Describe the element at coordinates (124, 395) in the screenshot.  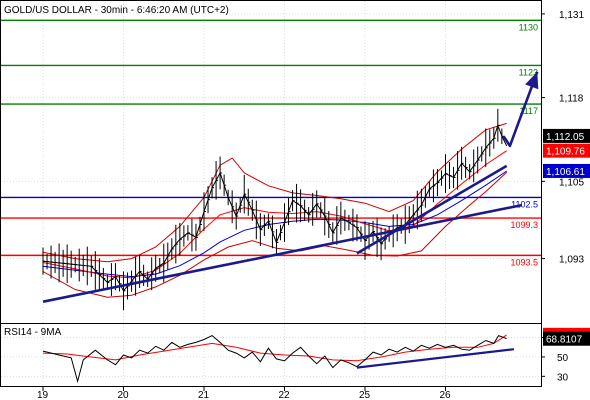
I see `x-tick-label: 20` at that location.